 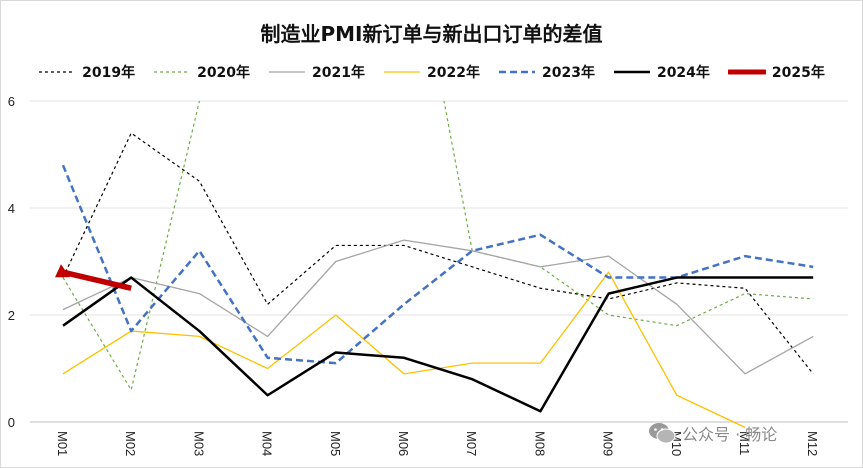 I want to click on legend-item: 2022年, so click(x=431, y=72).